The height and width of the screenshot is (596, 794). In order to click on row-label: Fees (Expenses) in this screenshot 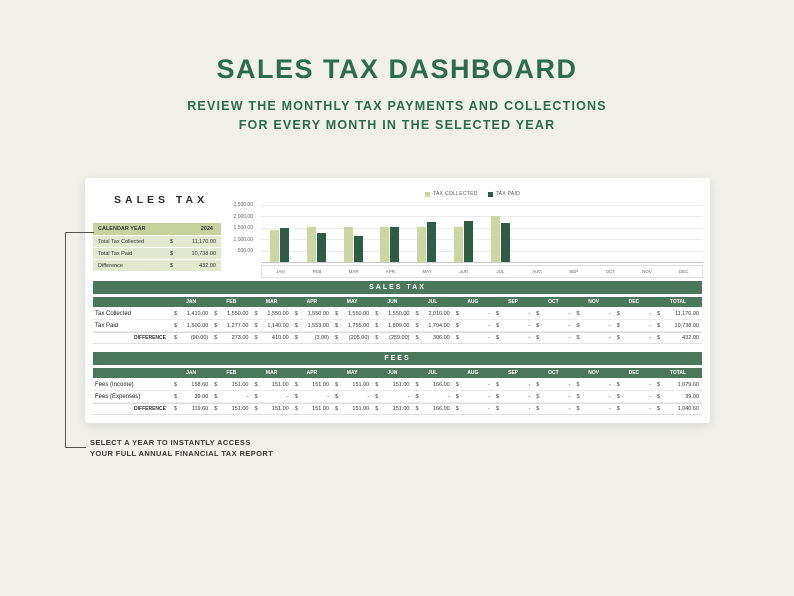, I will do `click(118, 396)`.